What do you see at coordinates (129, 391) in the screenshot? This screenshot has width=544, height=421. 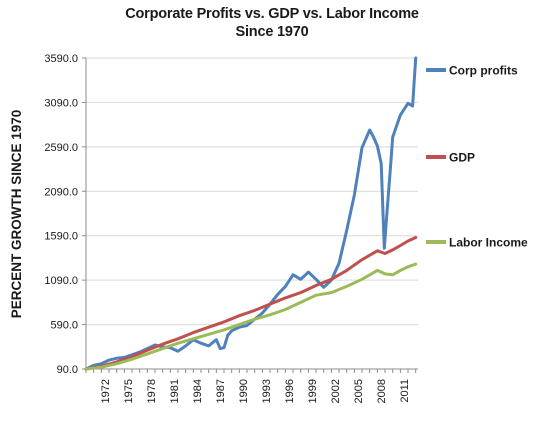 I see `x-tick-label: 1975` at bounding box center [129, 391].